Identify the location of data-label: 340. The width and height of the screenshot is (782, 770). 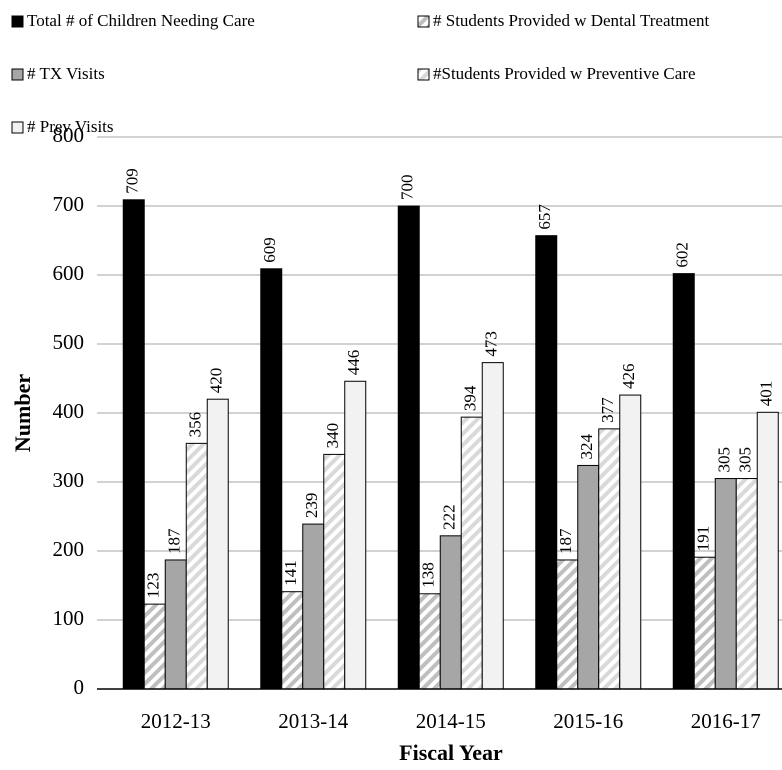
(332, 436).